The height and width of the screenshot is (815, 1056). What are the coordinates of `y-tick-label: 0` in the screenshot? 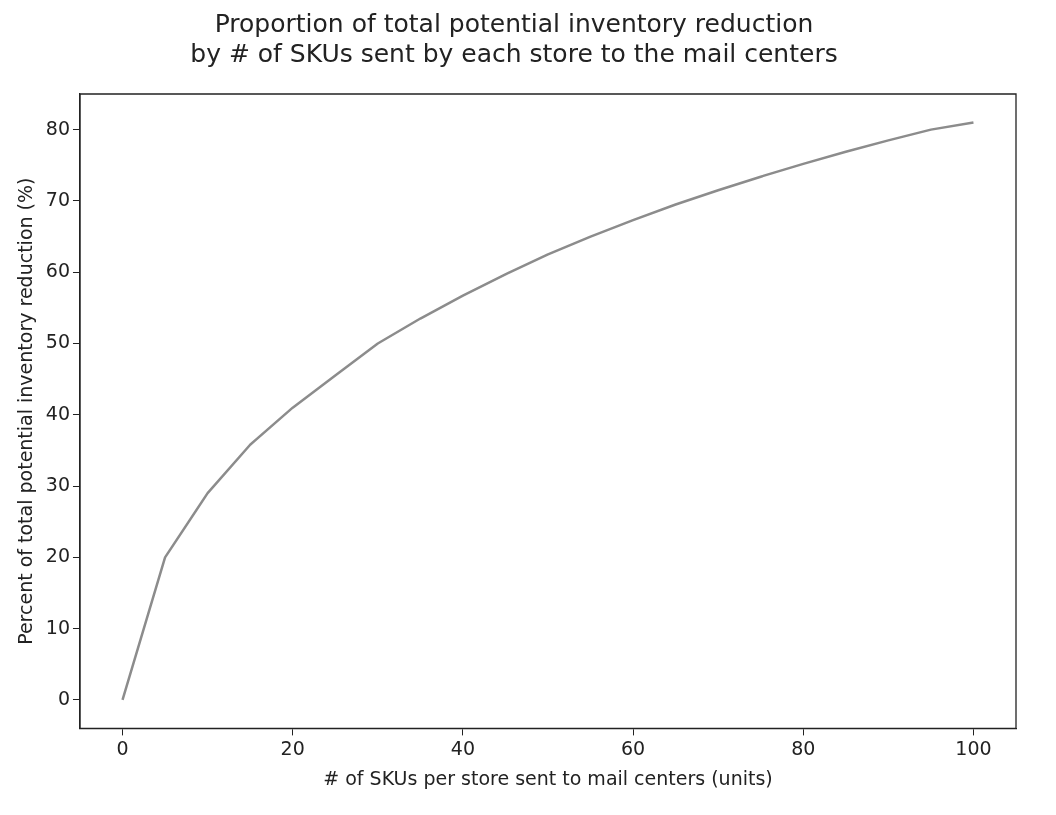 It's located at (63, 697).